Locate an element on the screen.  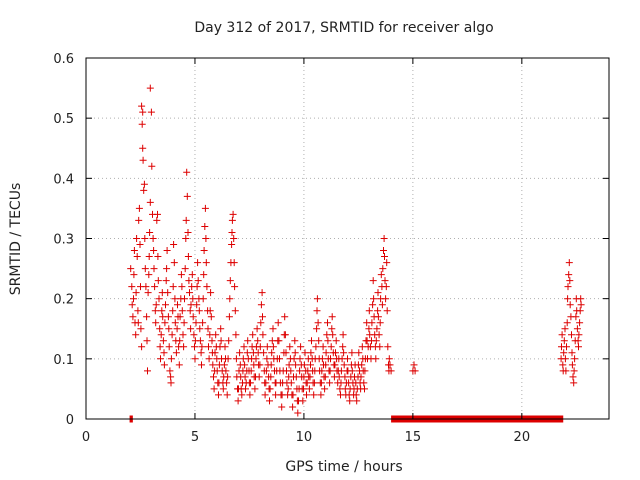
x-tick-label: 0 is located at coordinates (86, 437).